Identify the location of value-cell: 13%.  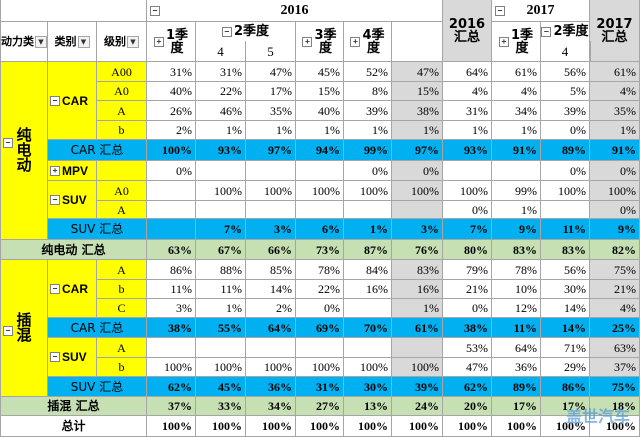
(368, 406).